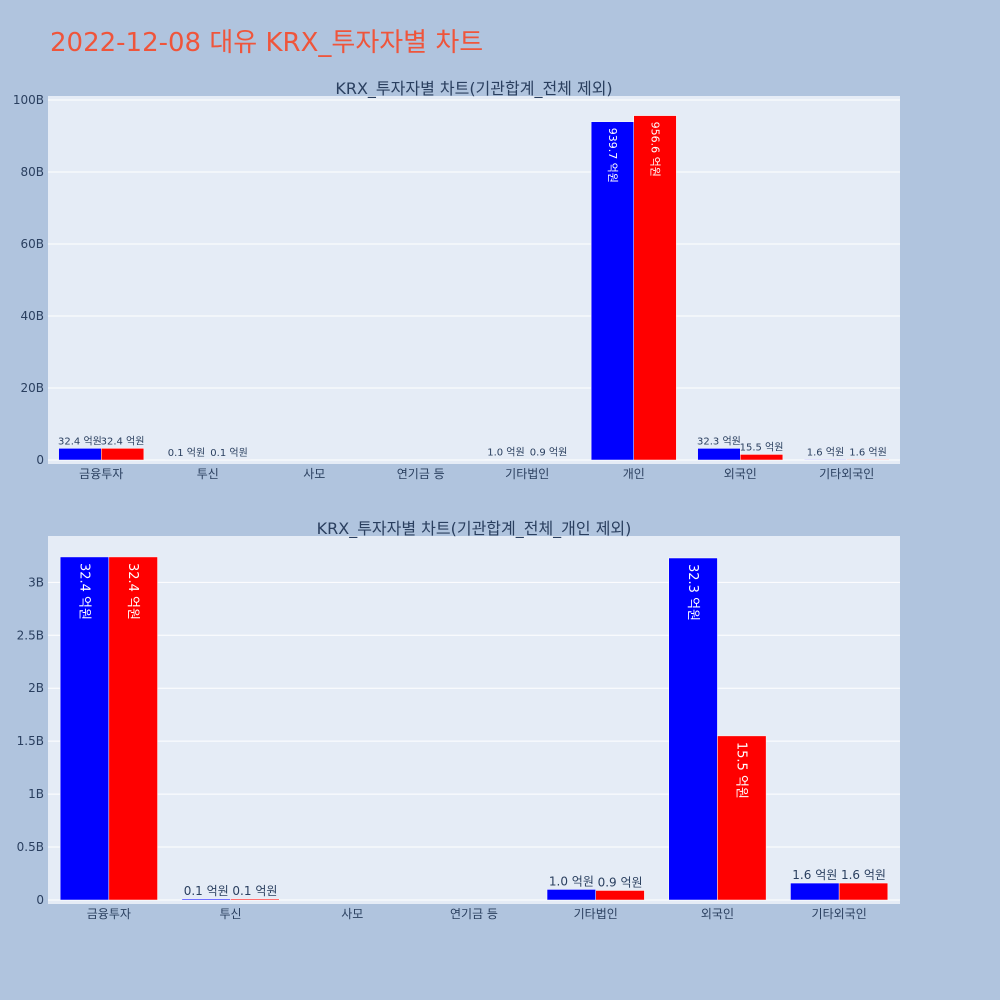 The width and height of the screenshot is (1000, 1000). What do you see at coordinates (30, 741) in the screenshot?
I see `y-tick-label: 1.5B` at bounding box center [30, 741].